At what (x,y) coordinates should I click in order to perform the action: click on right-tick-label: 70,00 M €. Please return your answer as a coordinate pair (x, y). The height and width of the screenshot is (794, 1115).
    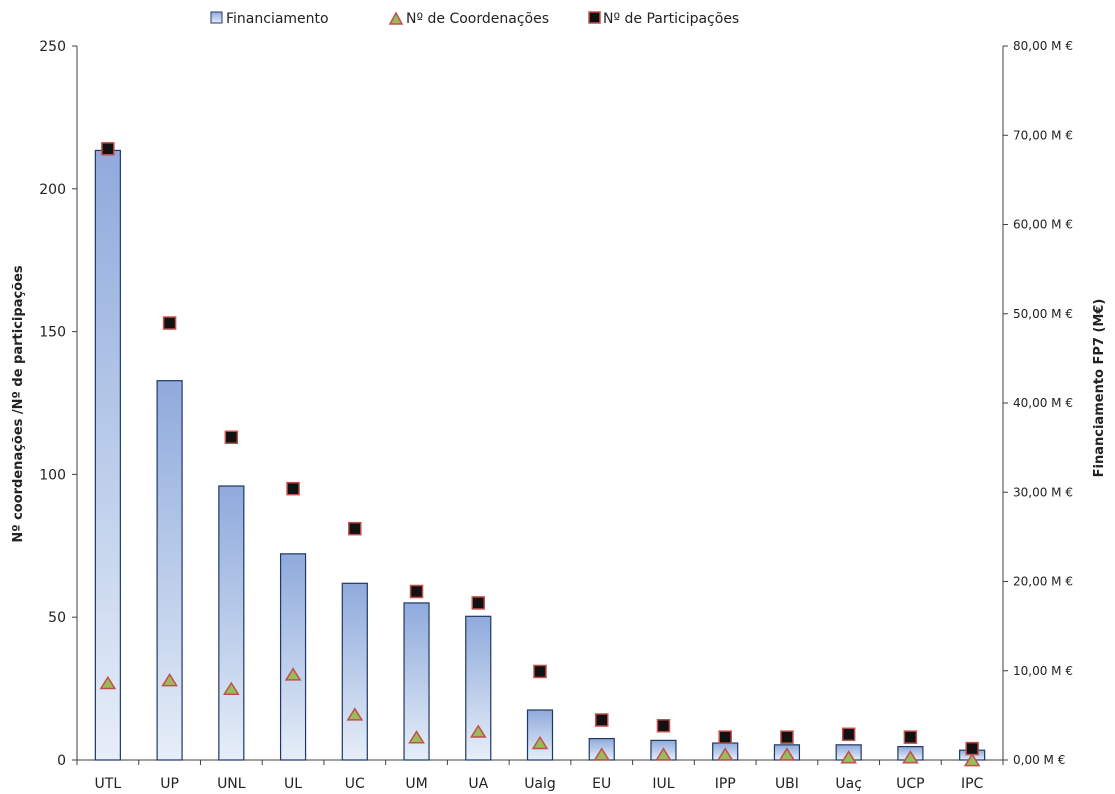
    Looking at the image, I should click on (1043, 135).